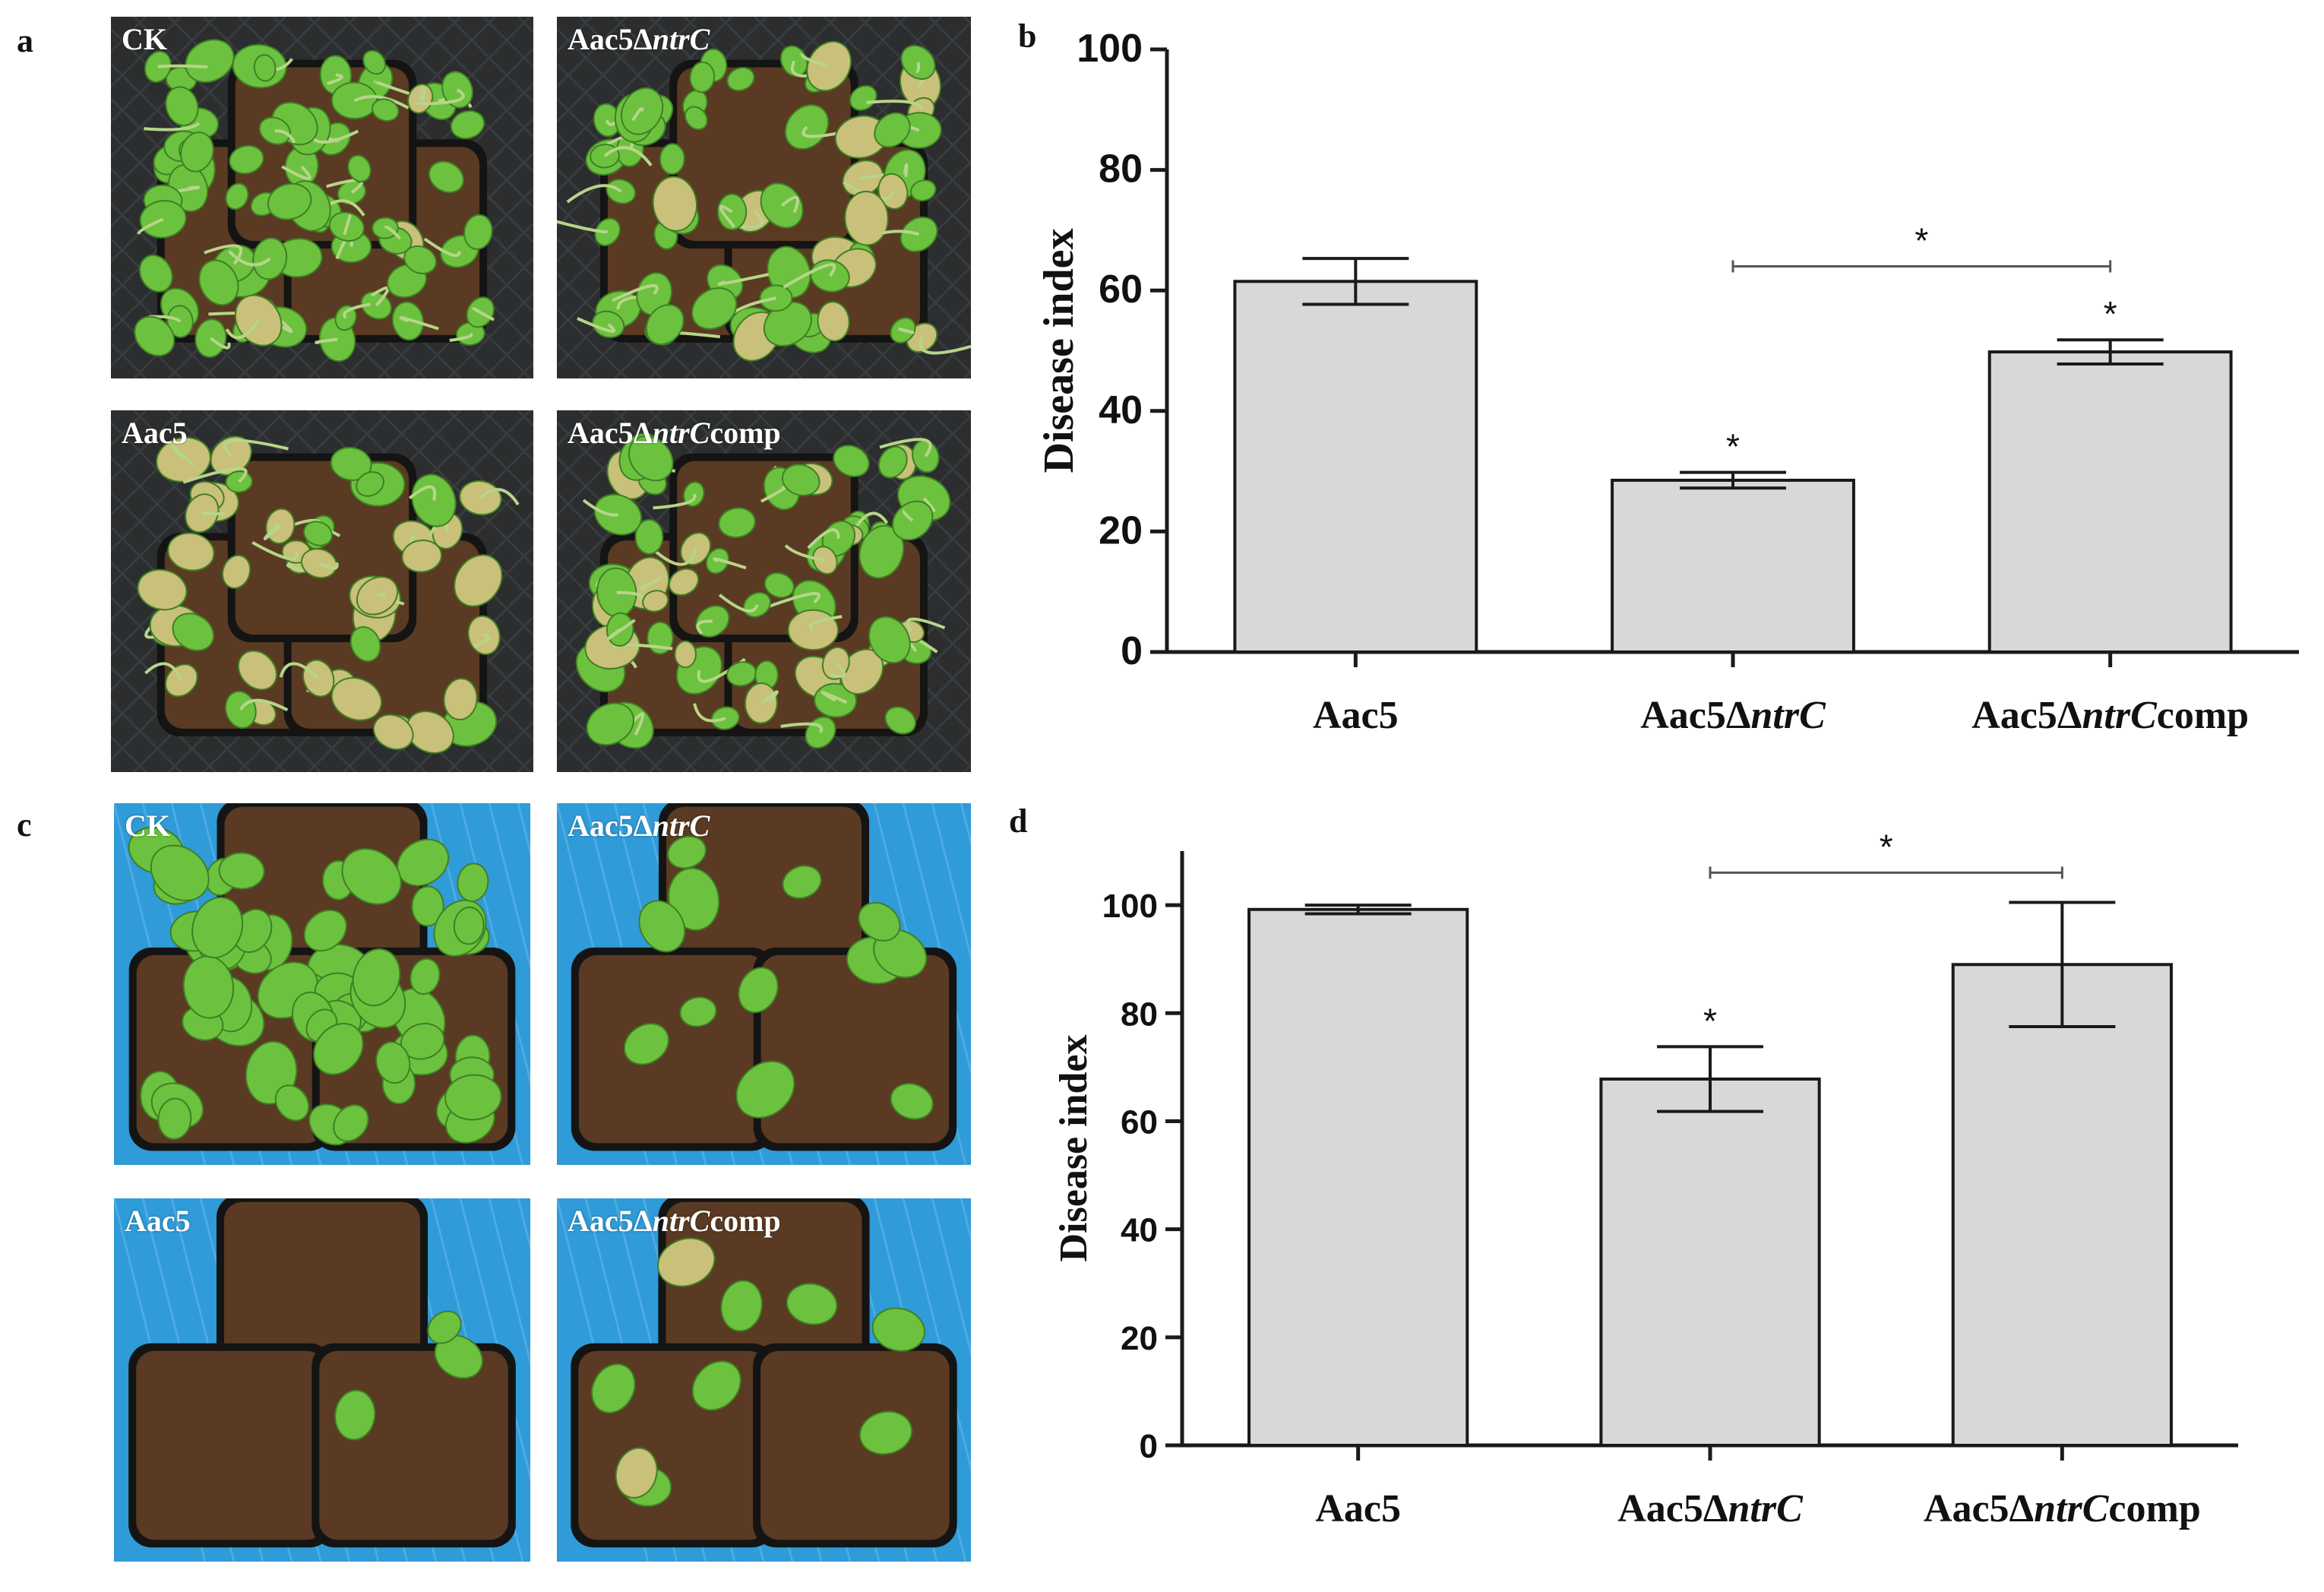  I want to click on photo-a-wildtype: Aac5, so click(322, 591).